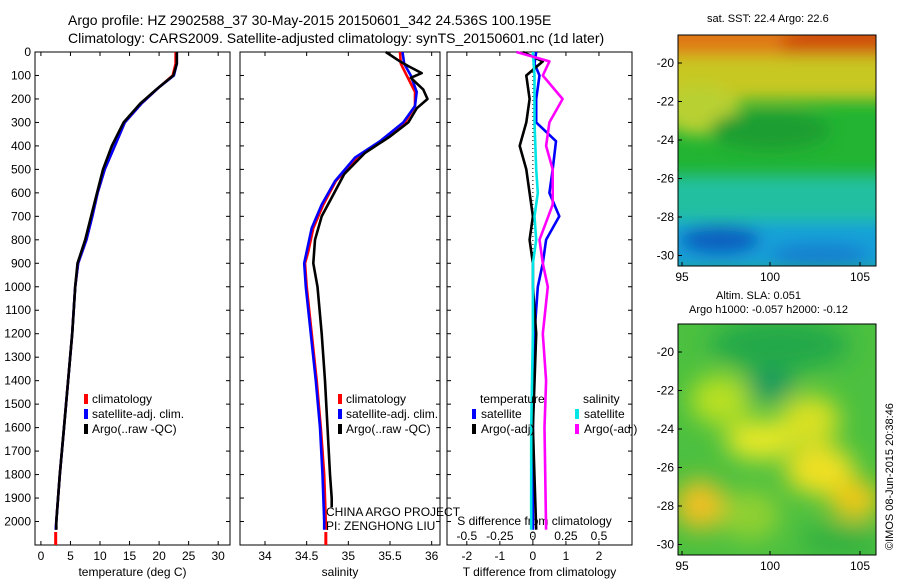 This screenshot has width=900, height=580. I want to click on legend-title: salinity, so click(601, 399).